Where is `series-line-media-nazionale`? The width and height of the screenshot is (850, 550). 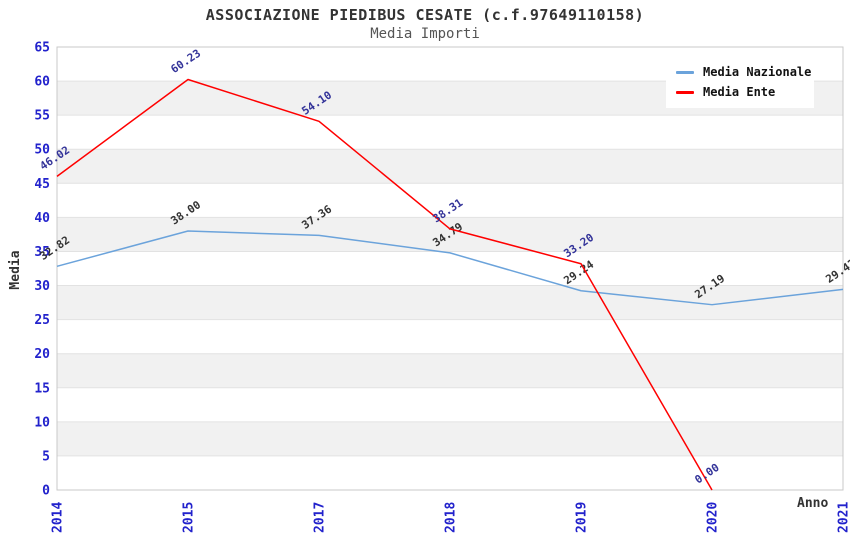 series-line-media-nazionale is located at coordinates (450, 268).